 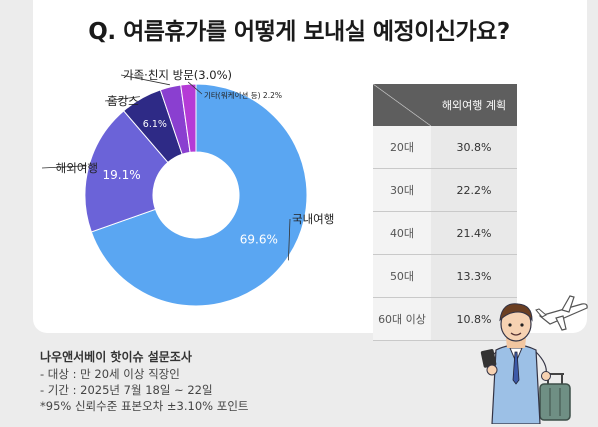 I want to click on survey-note: *95% 신뢰수준 표본오차 ±3.10% 포인트, so click(x=144, y=406).